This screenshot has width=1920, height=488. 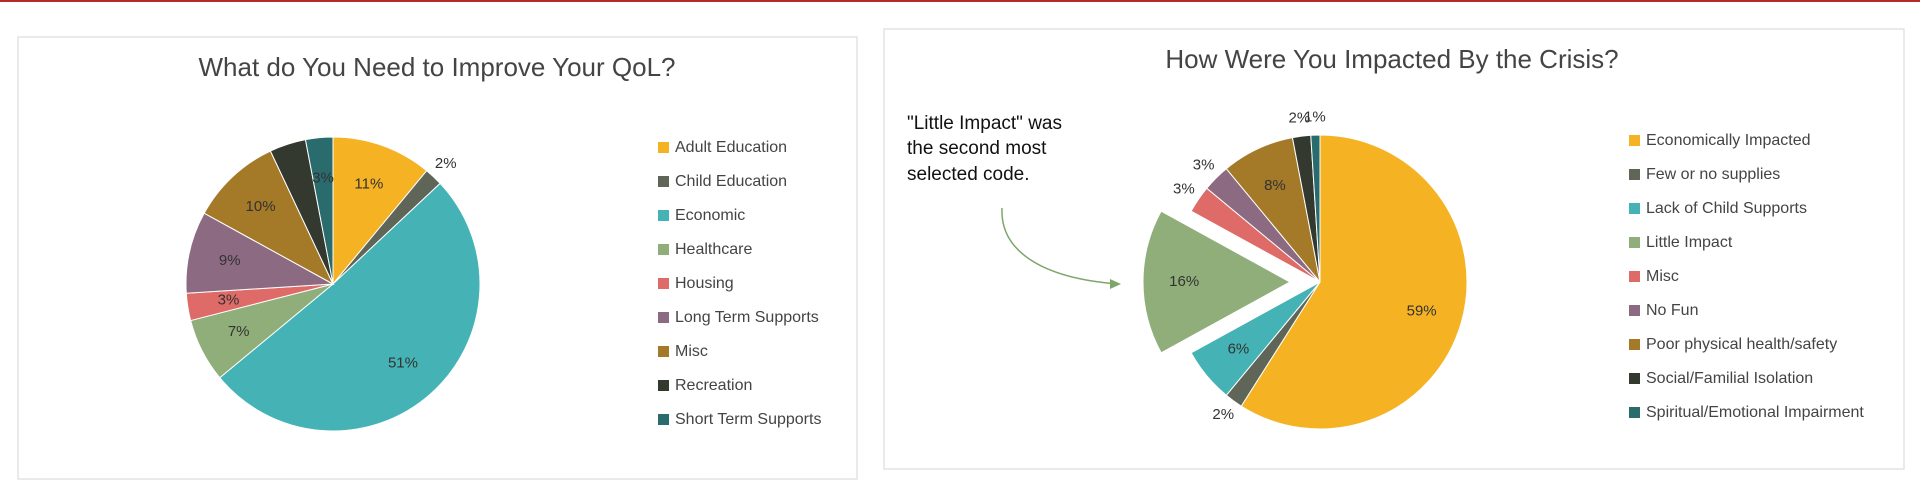 What do you see at coordinates (1115, 284) in the screenshot?
I see `arrow-head` at bounding box center [1115, 284].